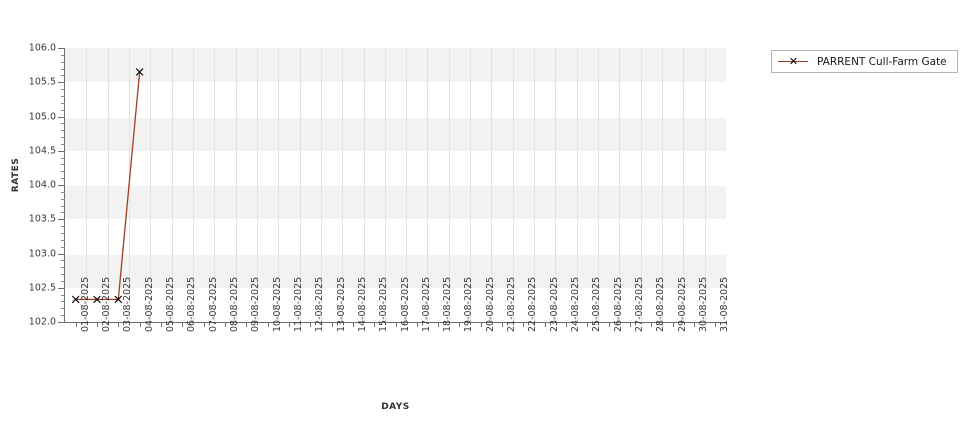 The width and height of the screenshot is (975, 429). I want to click on x-axis-tick-label: 20-08-2025, so click(490, 304).